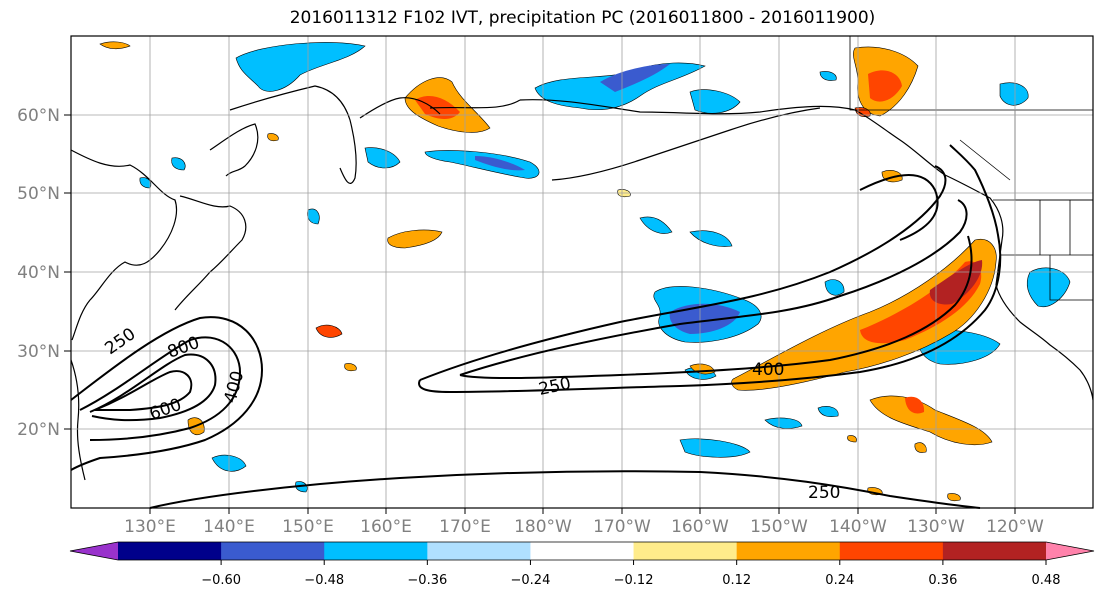  Describe the element at coordinates (38, 430) in the screenshot. I see `lat-tick-label: 20°N` at that location.